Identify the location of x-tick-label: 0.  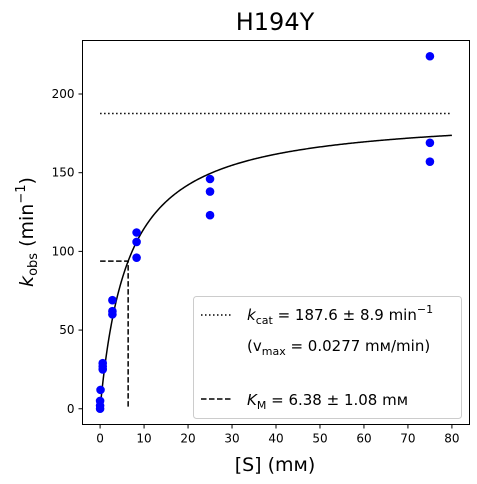
(100, 439).